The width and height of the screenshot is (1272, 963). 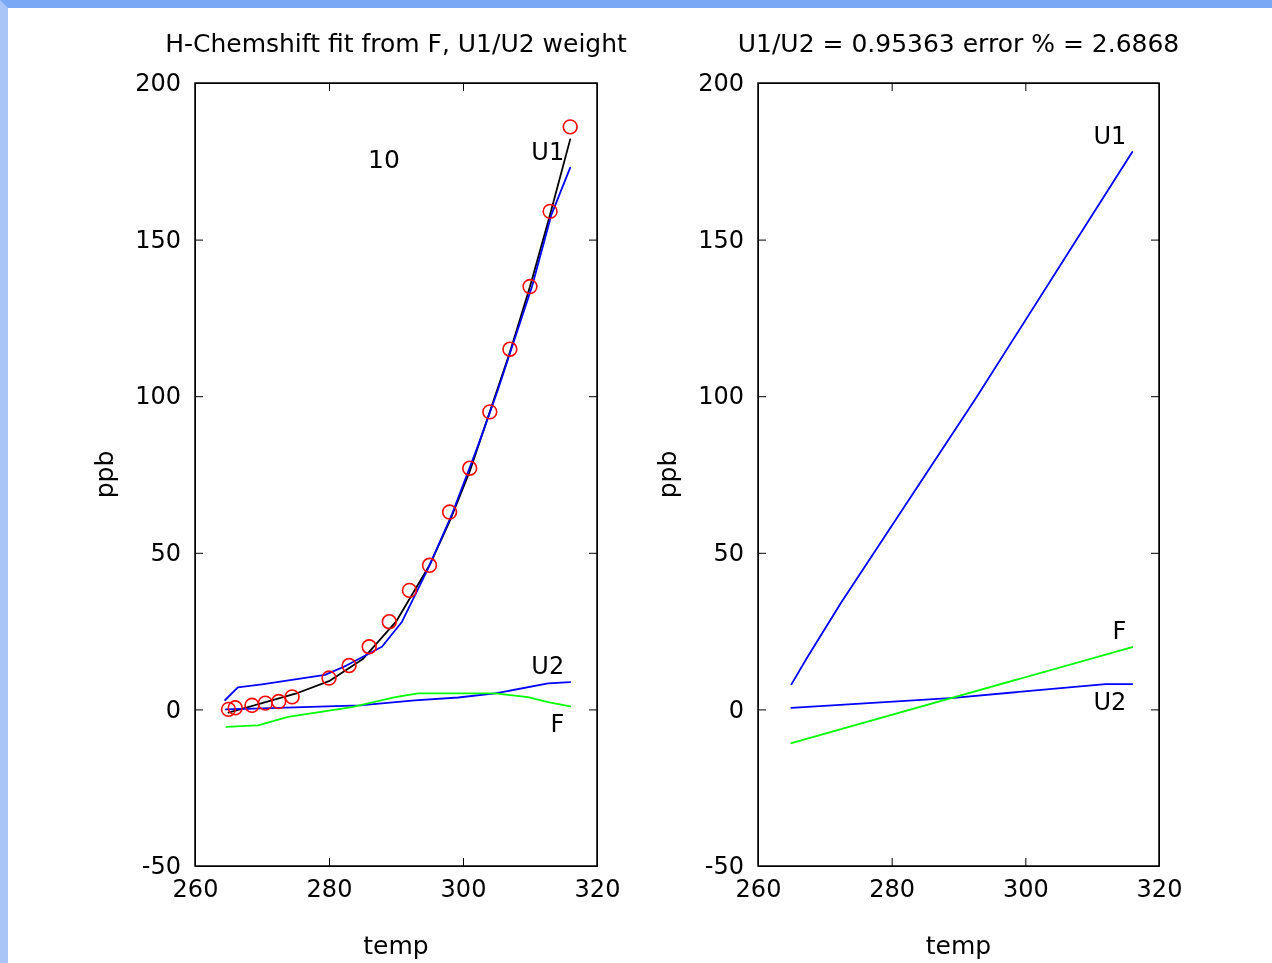 What do you see at coordinates (398, 696) in the screenshot?
I see `line-series` at bounding box center [398, 696].